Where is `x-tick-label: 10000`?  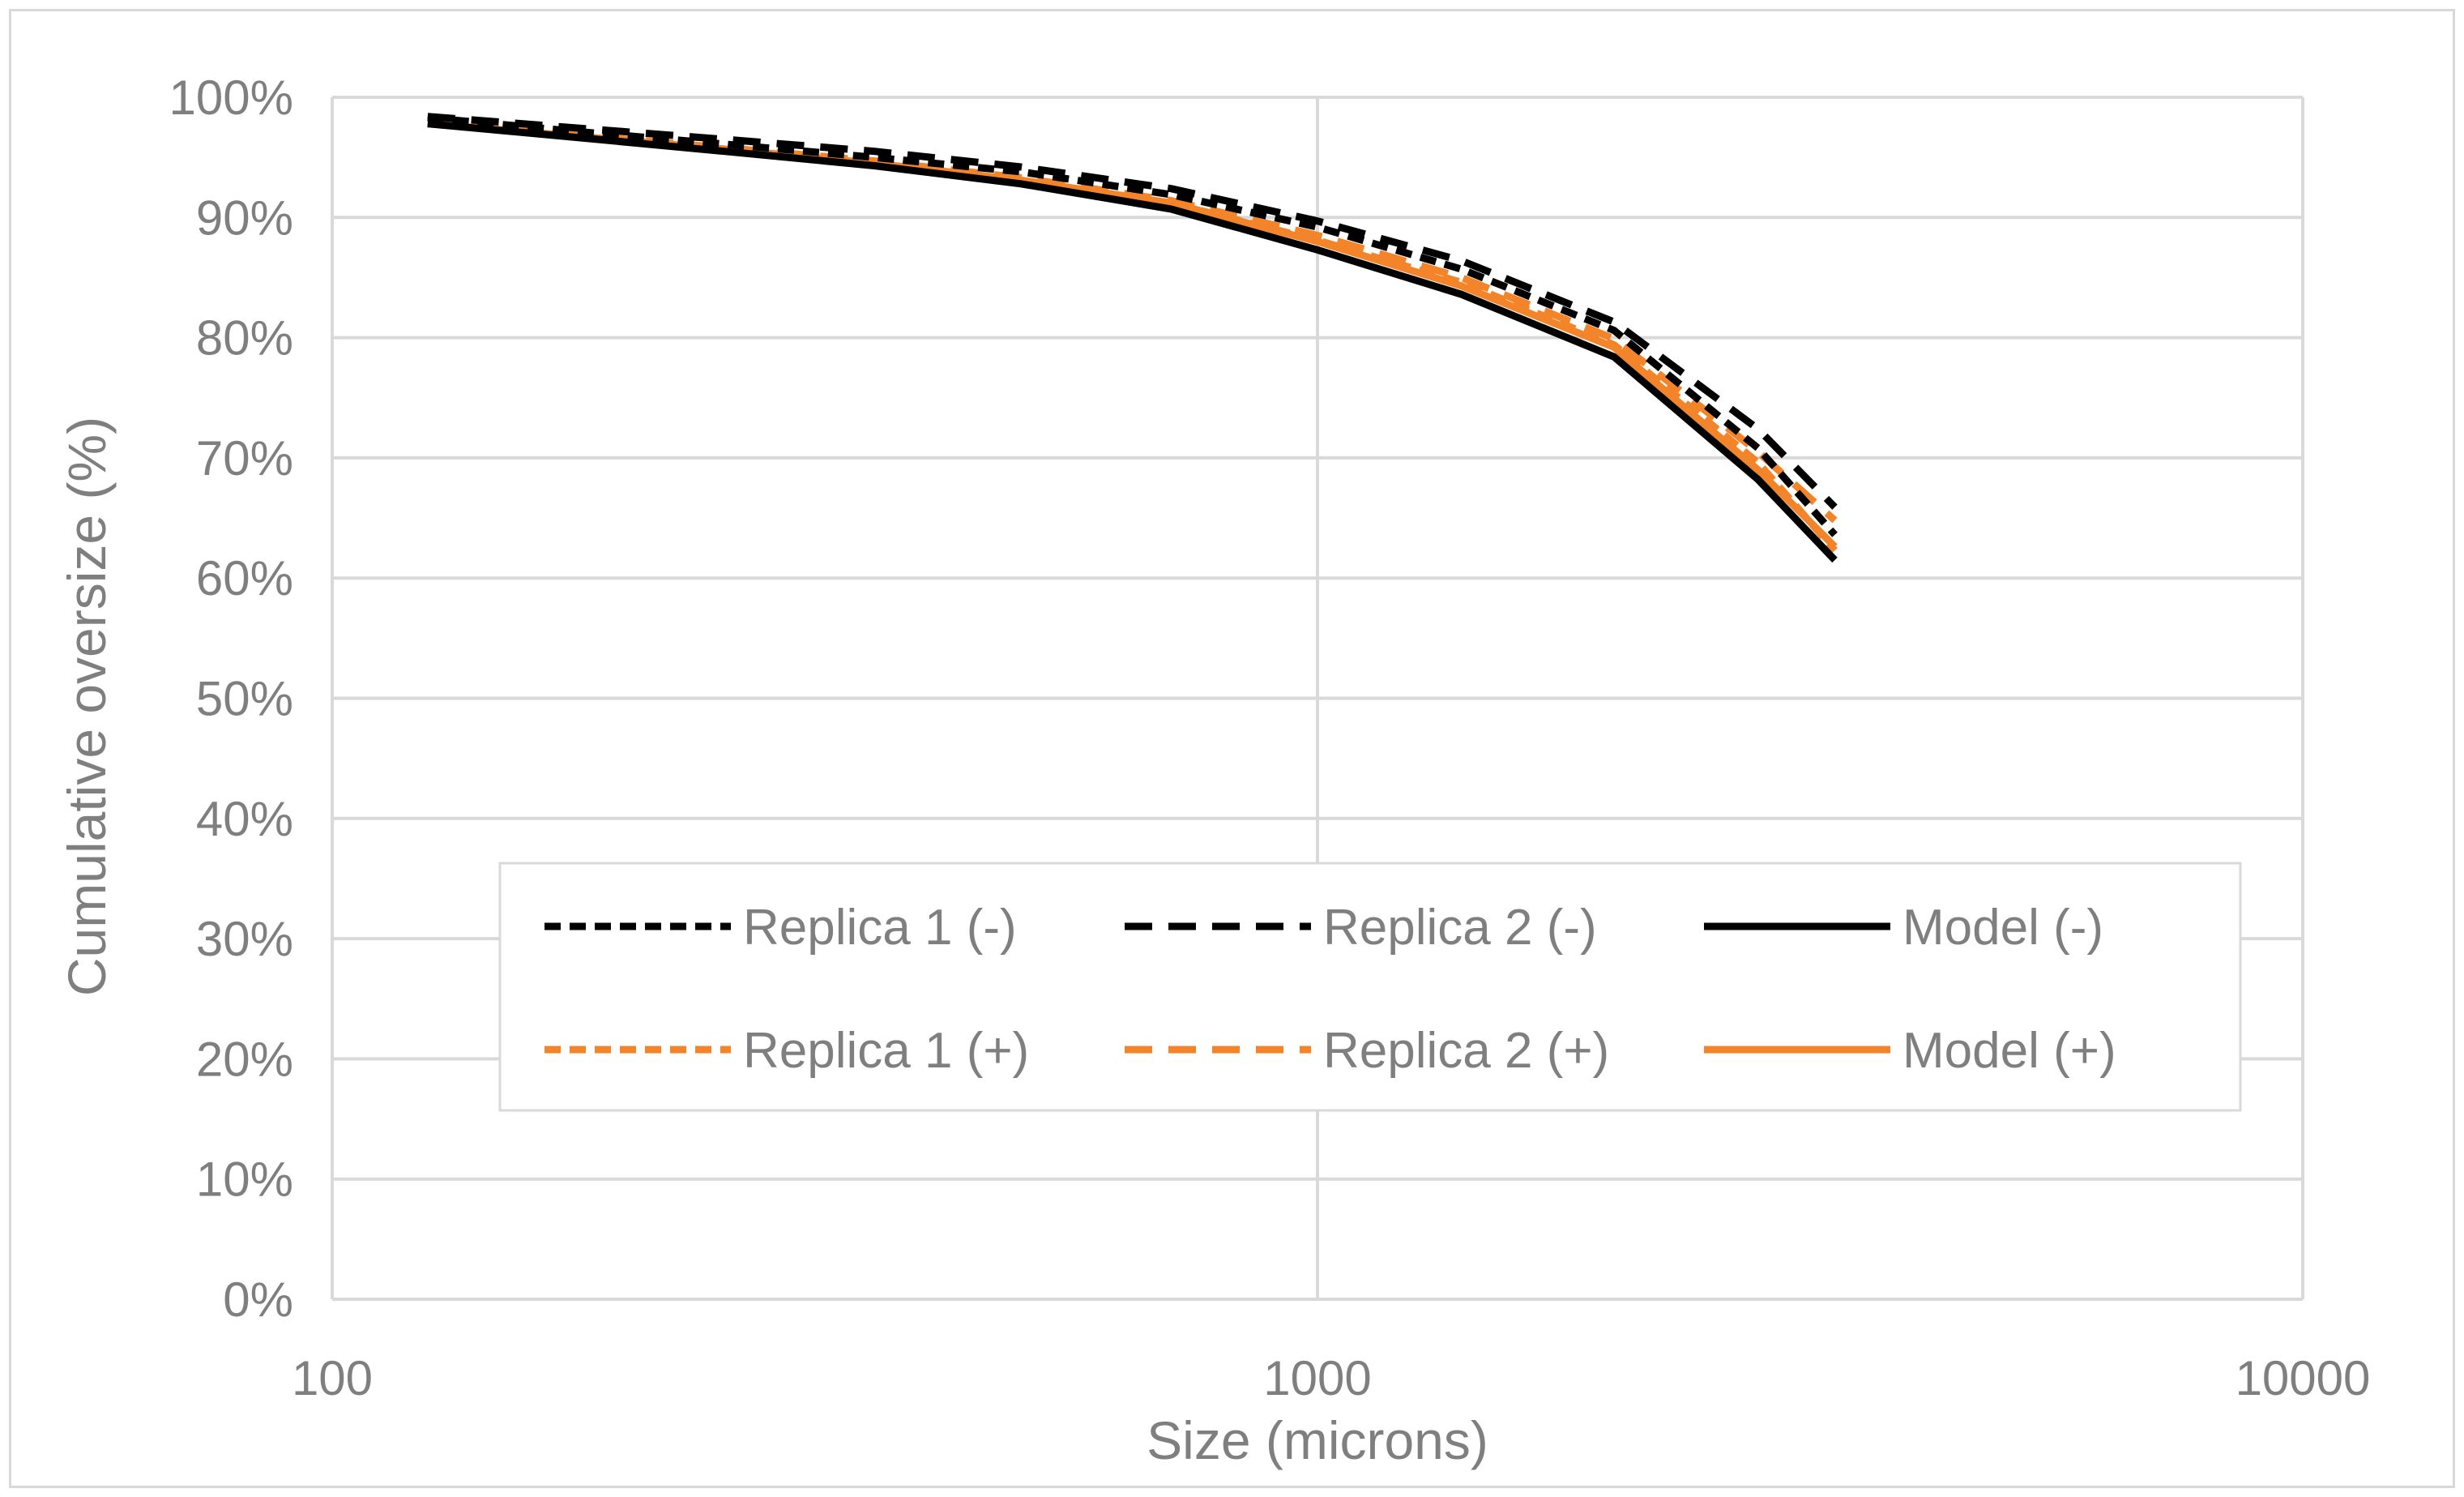
x-tick-label: 10000 is located at coordinates (2303, 1378).